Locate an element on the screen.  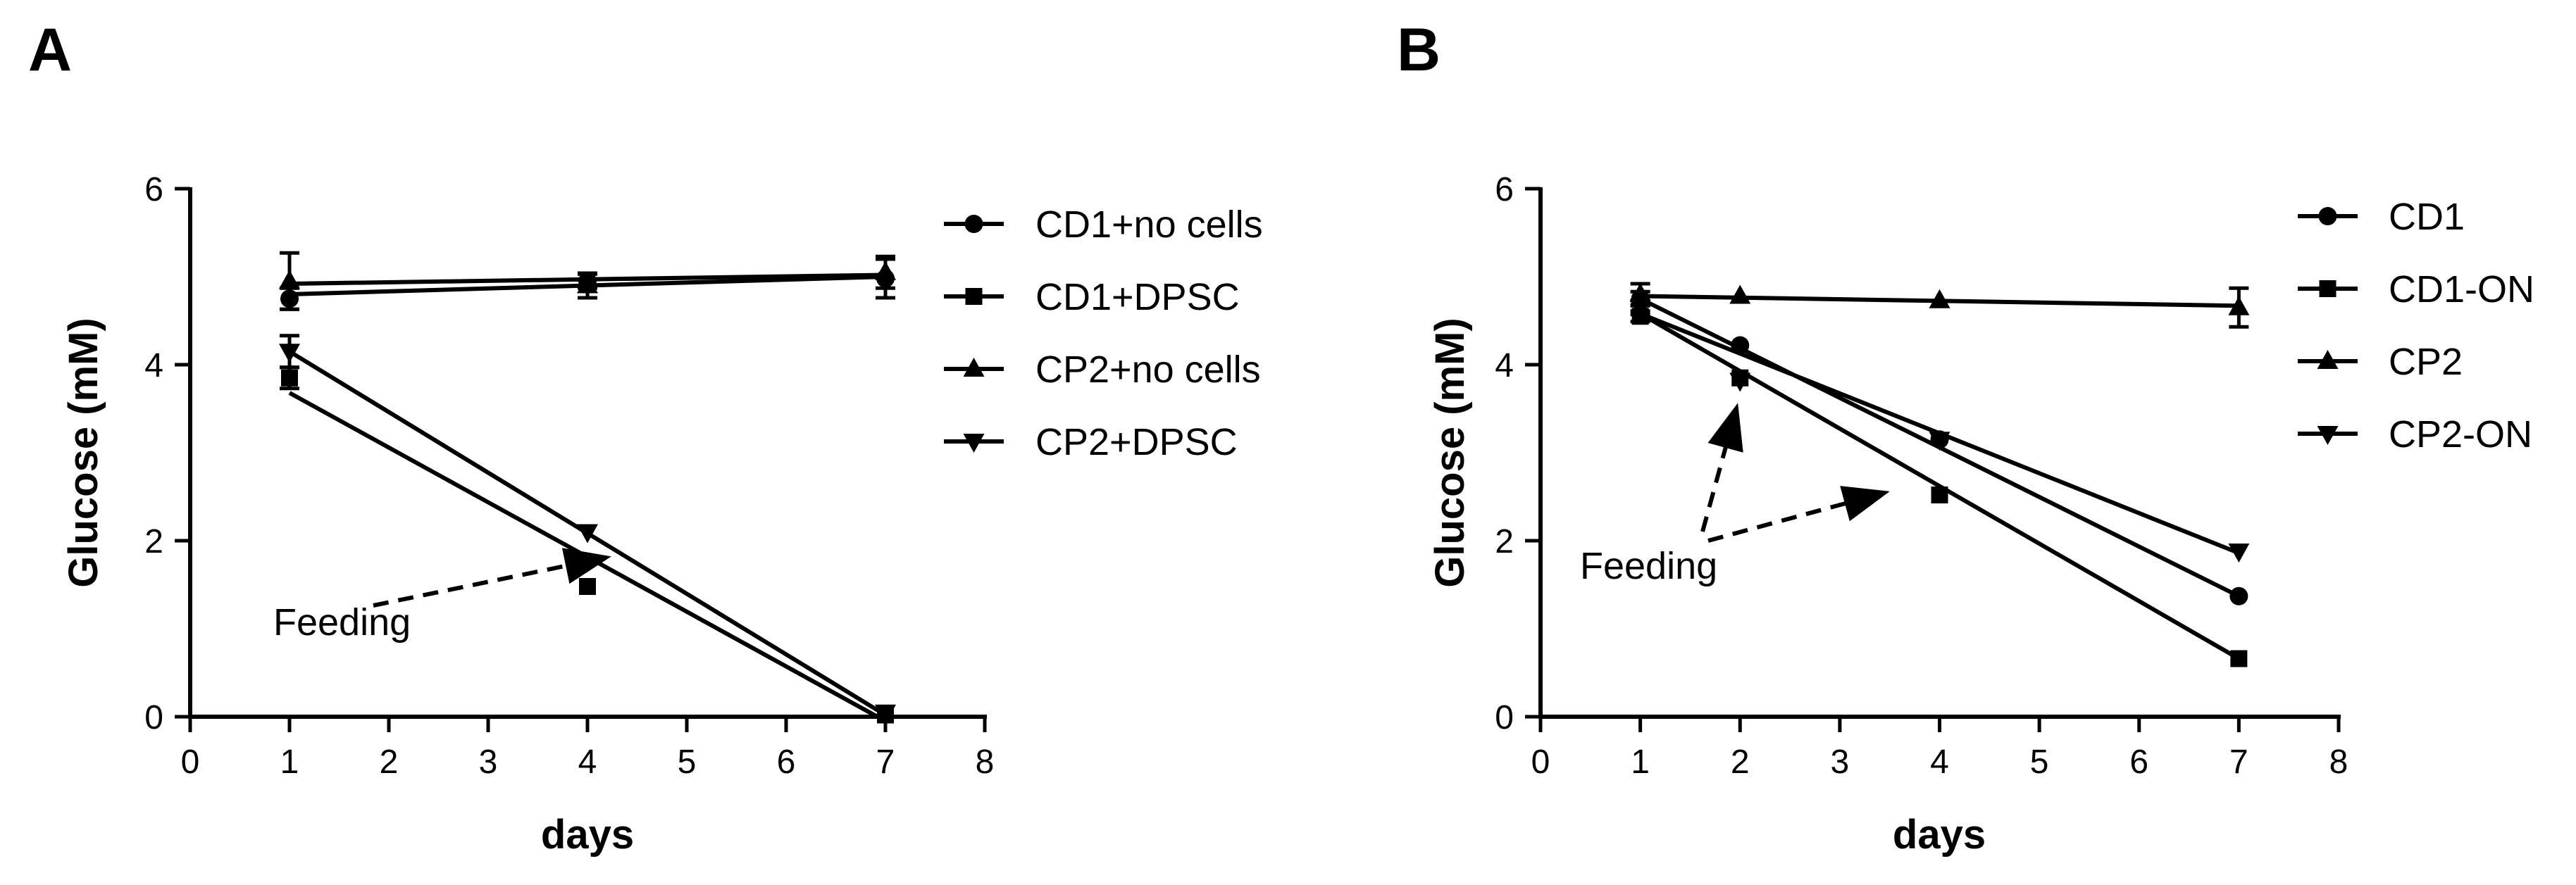
panel-b-y-tick-label: 0 is located at coordinates (1504, 717).